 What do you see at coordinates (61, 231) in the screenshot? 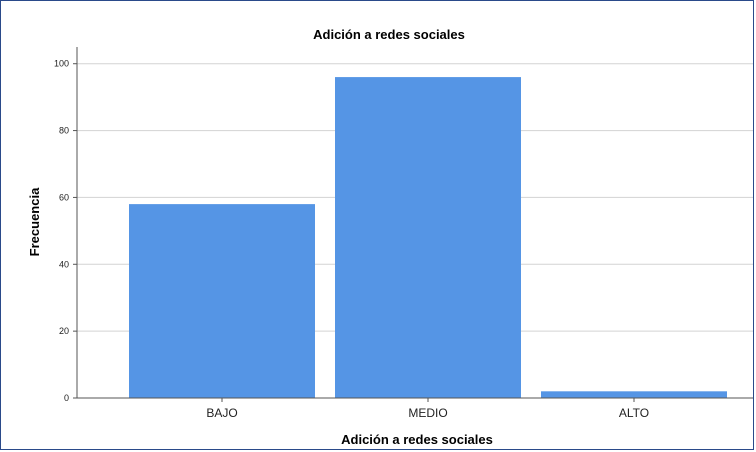
I see `y-tick-labels: 0 20 40 60 80 100` at bounding box center [61, 231].